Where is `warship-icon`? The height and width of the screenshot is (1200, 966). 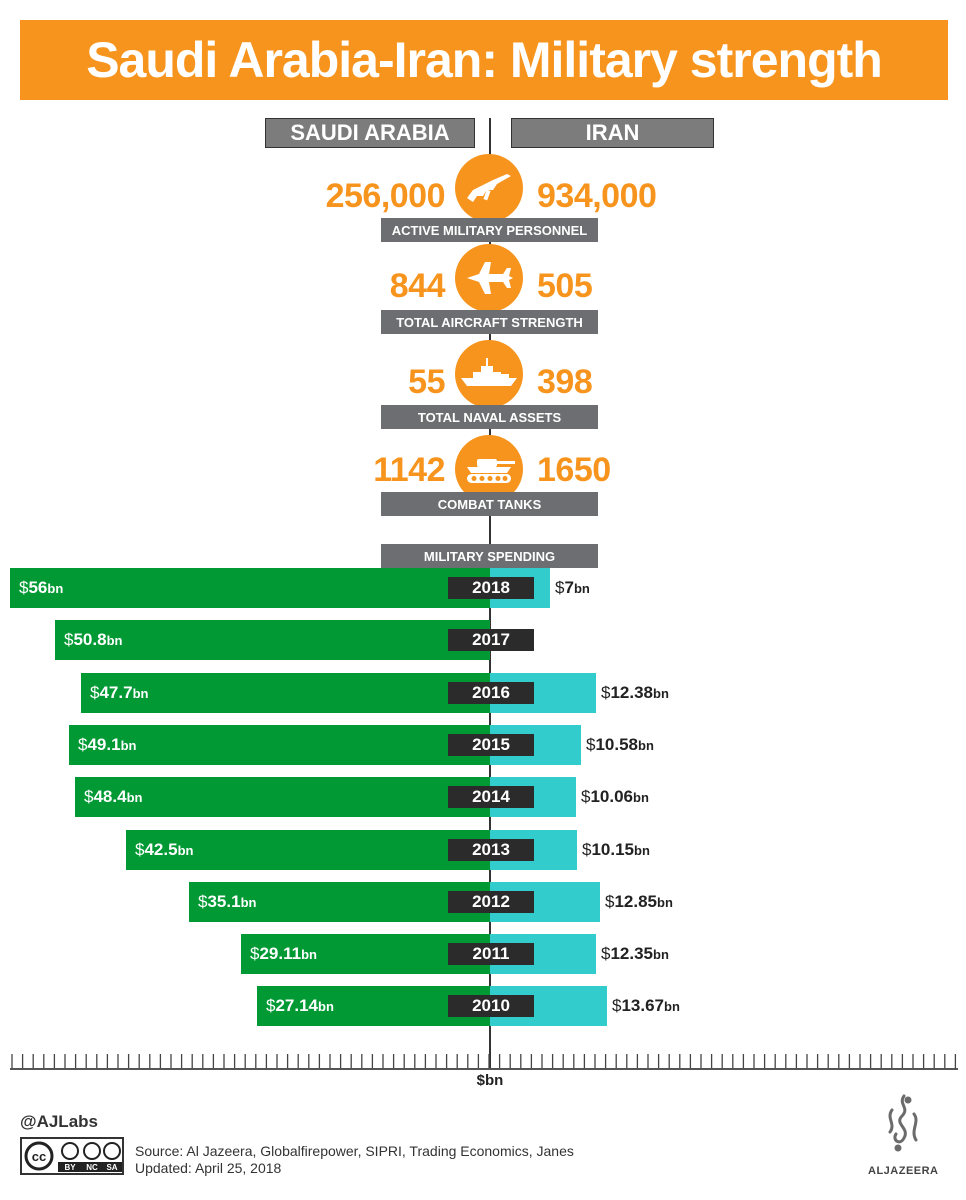 warship-icon is located at coordinates (489, 374).